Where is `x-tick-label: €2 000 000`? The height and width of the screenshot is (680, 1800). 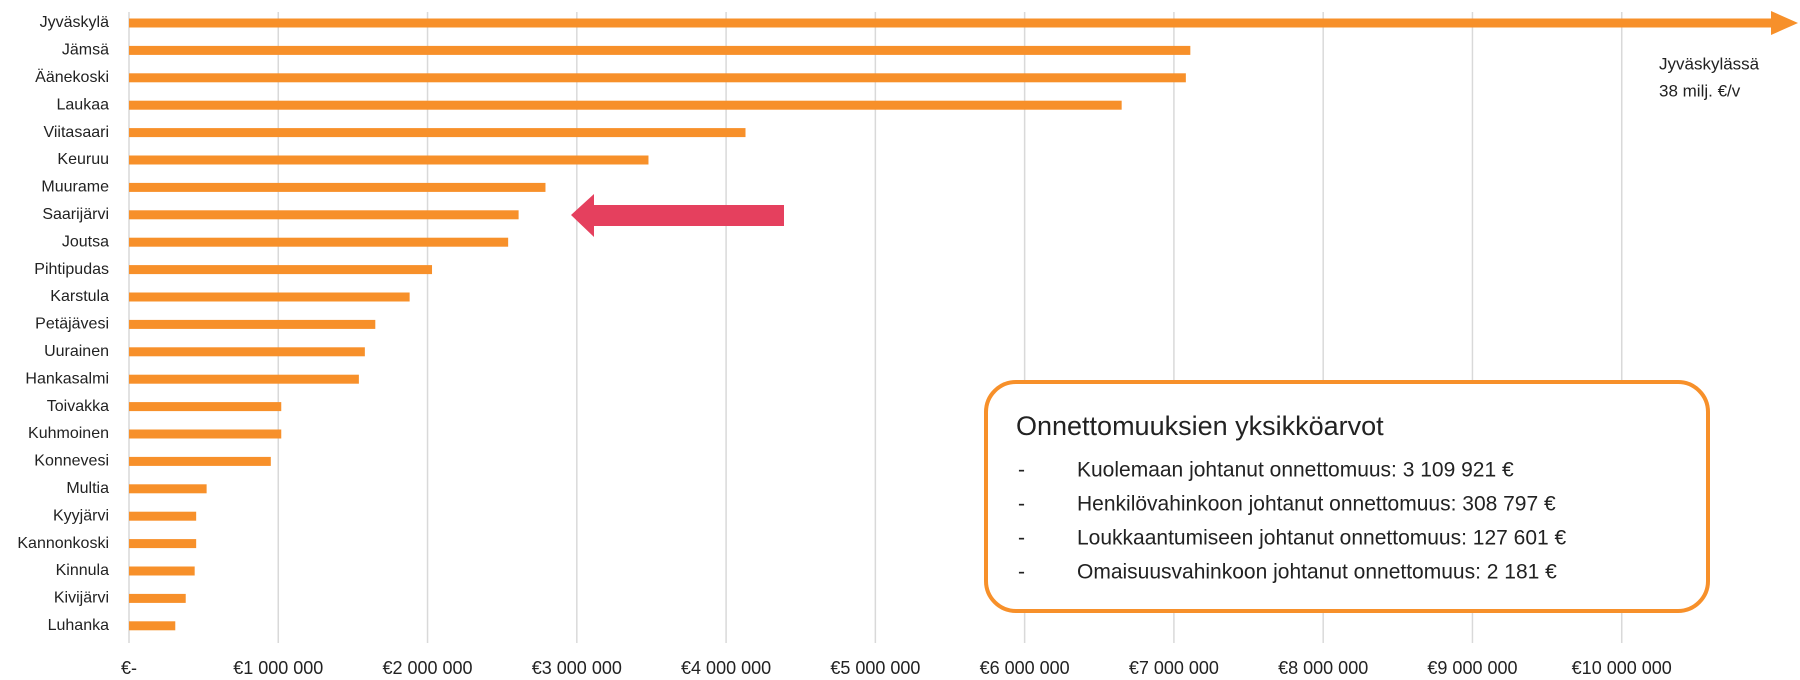
x-tick-label: €2 000 000 is located at coordinates (427, 668).